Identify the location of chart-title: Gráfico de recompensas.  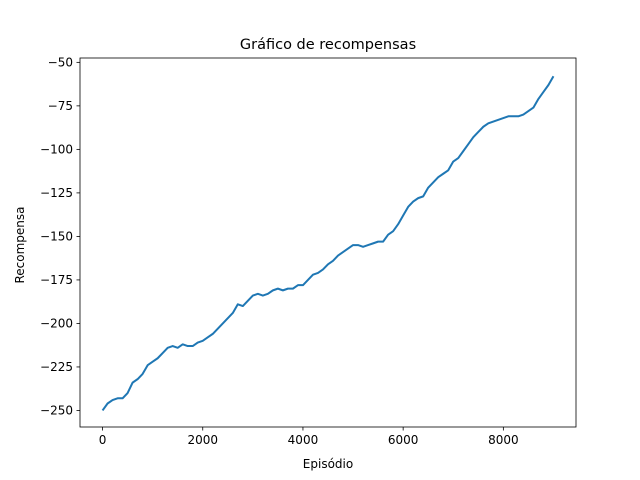
(328, 45).